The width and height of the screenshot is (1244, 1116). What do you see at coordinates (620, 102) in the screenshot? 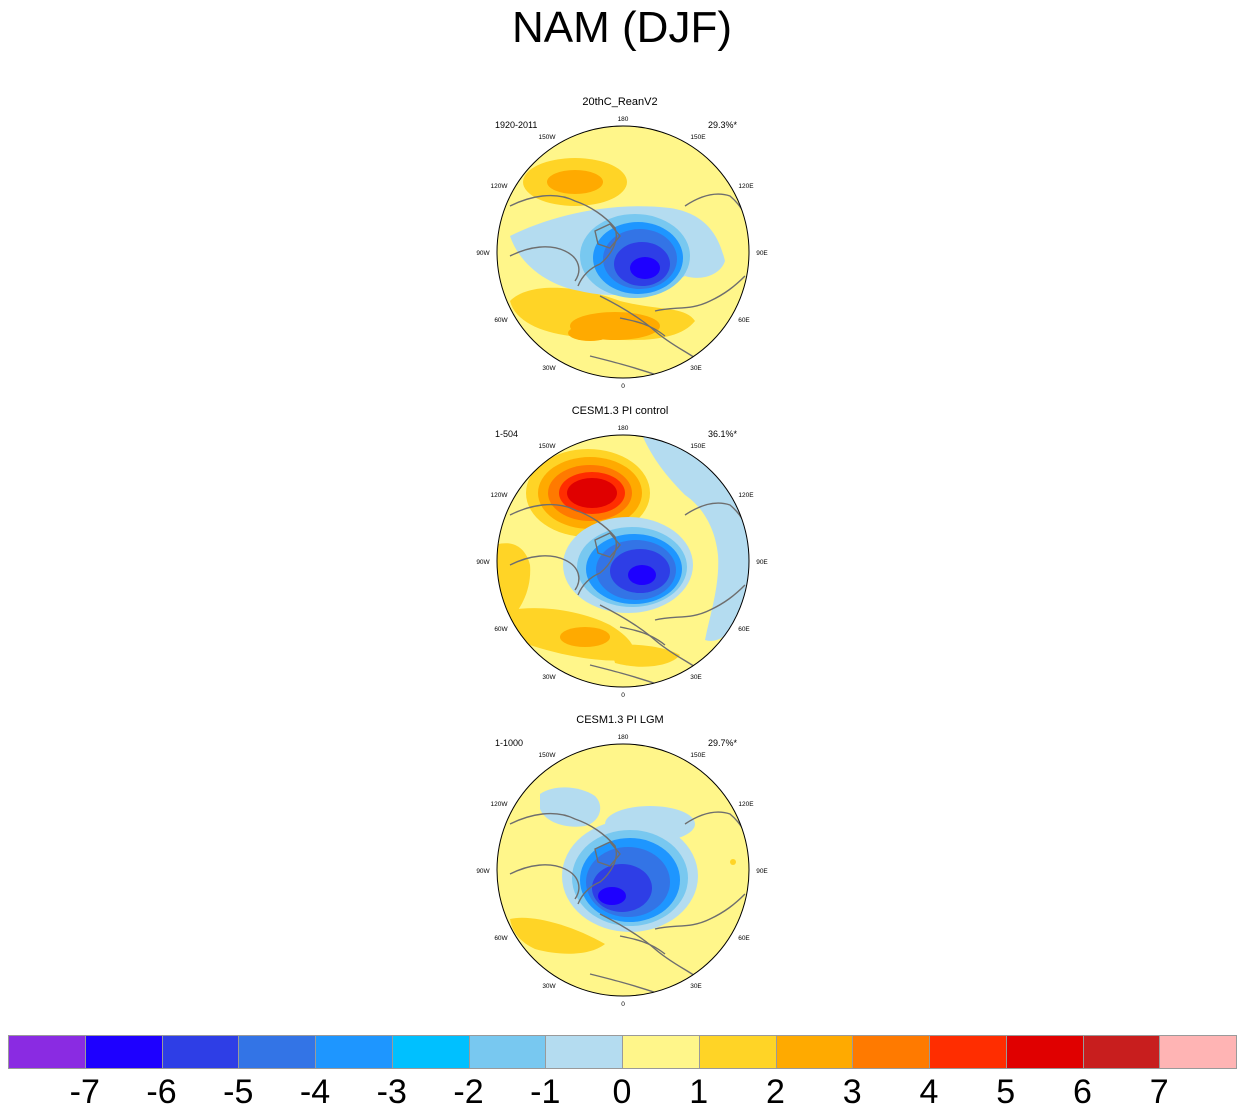
I see `panel-title: 20thC_ReanV2` at bounding box center [620, 102].